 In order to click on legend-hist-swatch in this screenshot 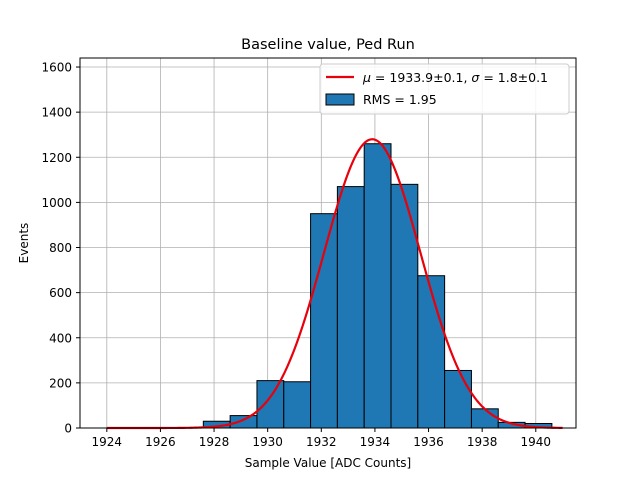, I will do `click(340, 99)`.